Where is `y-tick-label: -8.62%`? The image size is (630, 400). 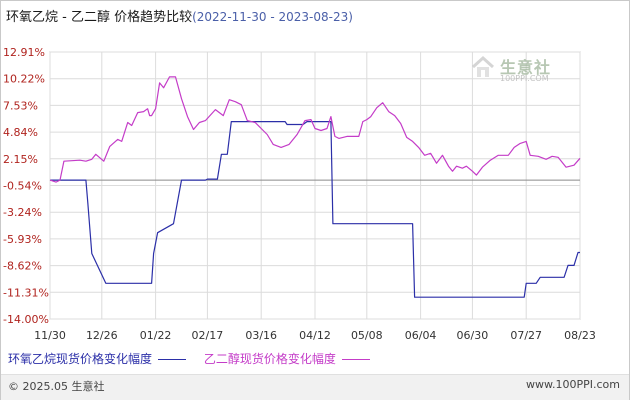
y-tick-label: -8.62% is located at coordinates (22, 266).